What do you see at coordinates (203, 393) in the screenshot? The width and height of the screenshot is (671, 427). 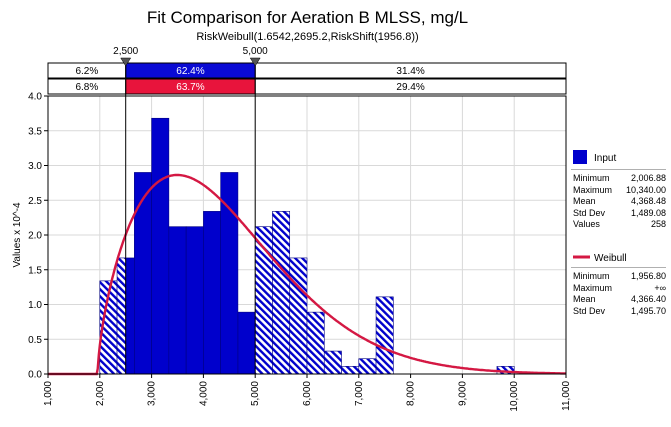 I see `x-tick-label: 4,000` at bounding box center [203, 393].